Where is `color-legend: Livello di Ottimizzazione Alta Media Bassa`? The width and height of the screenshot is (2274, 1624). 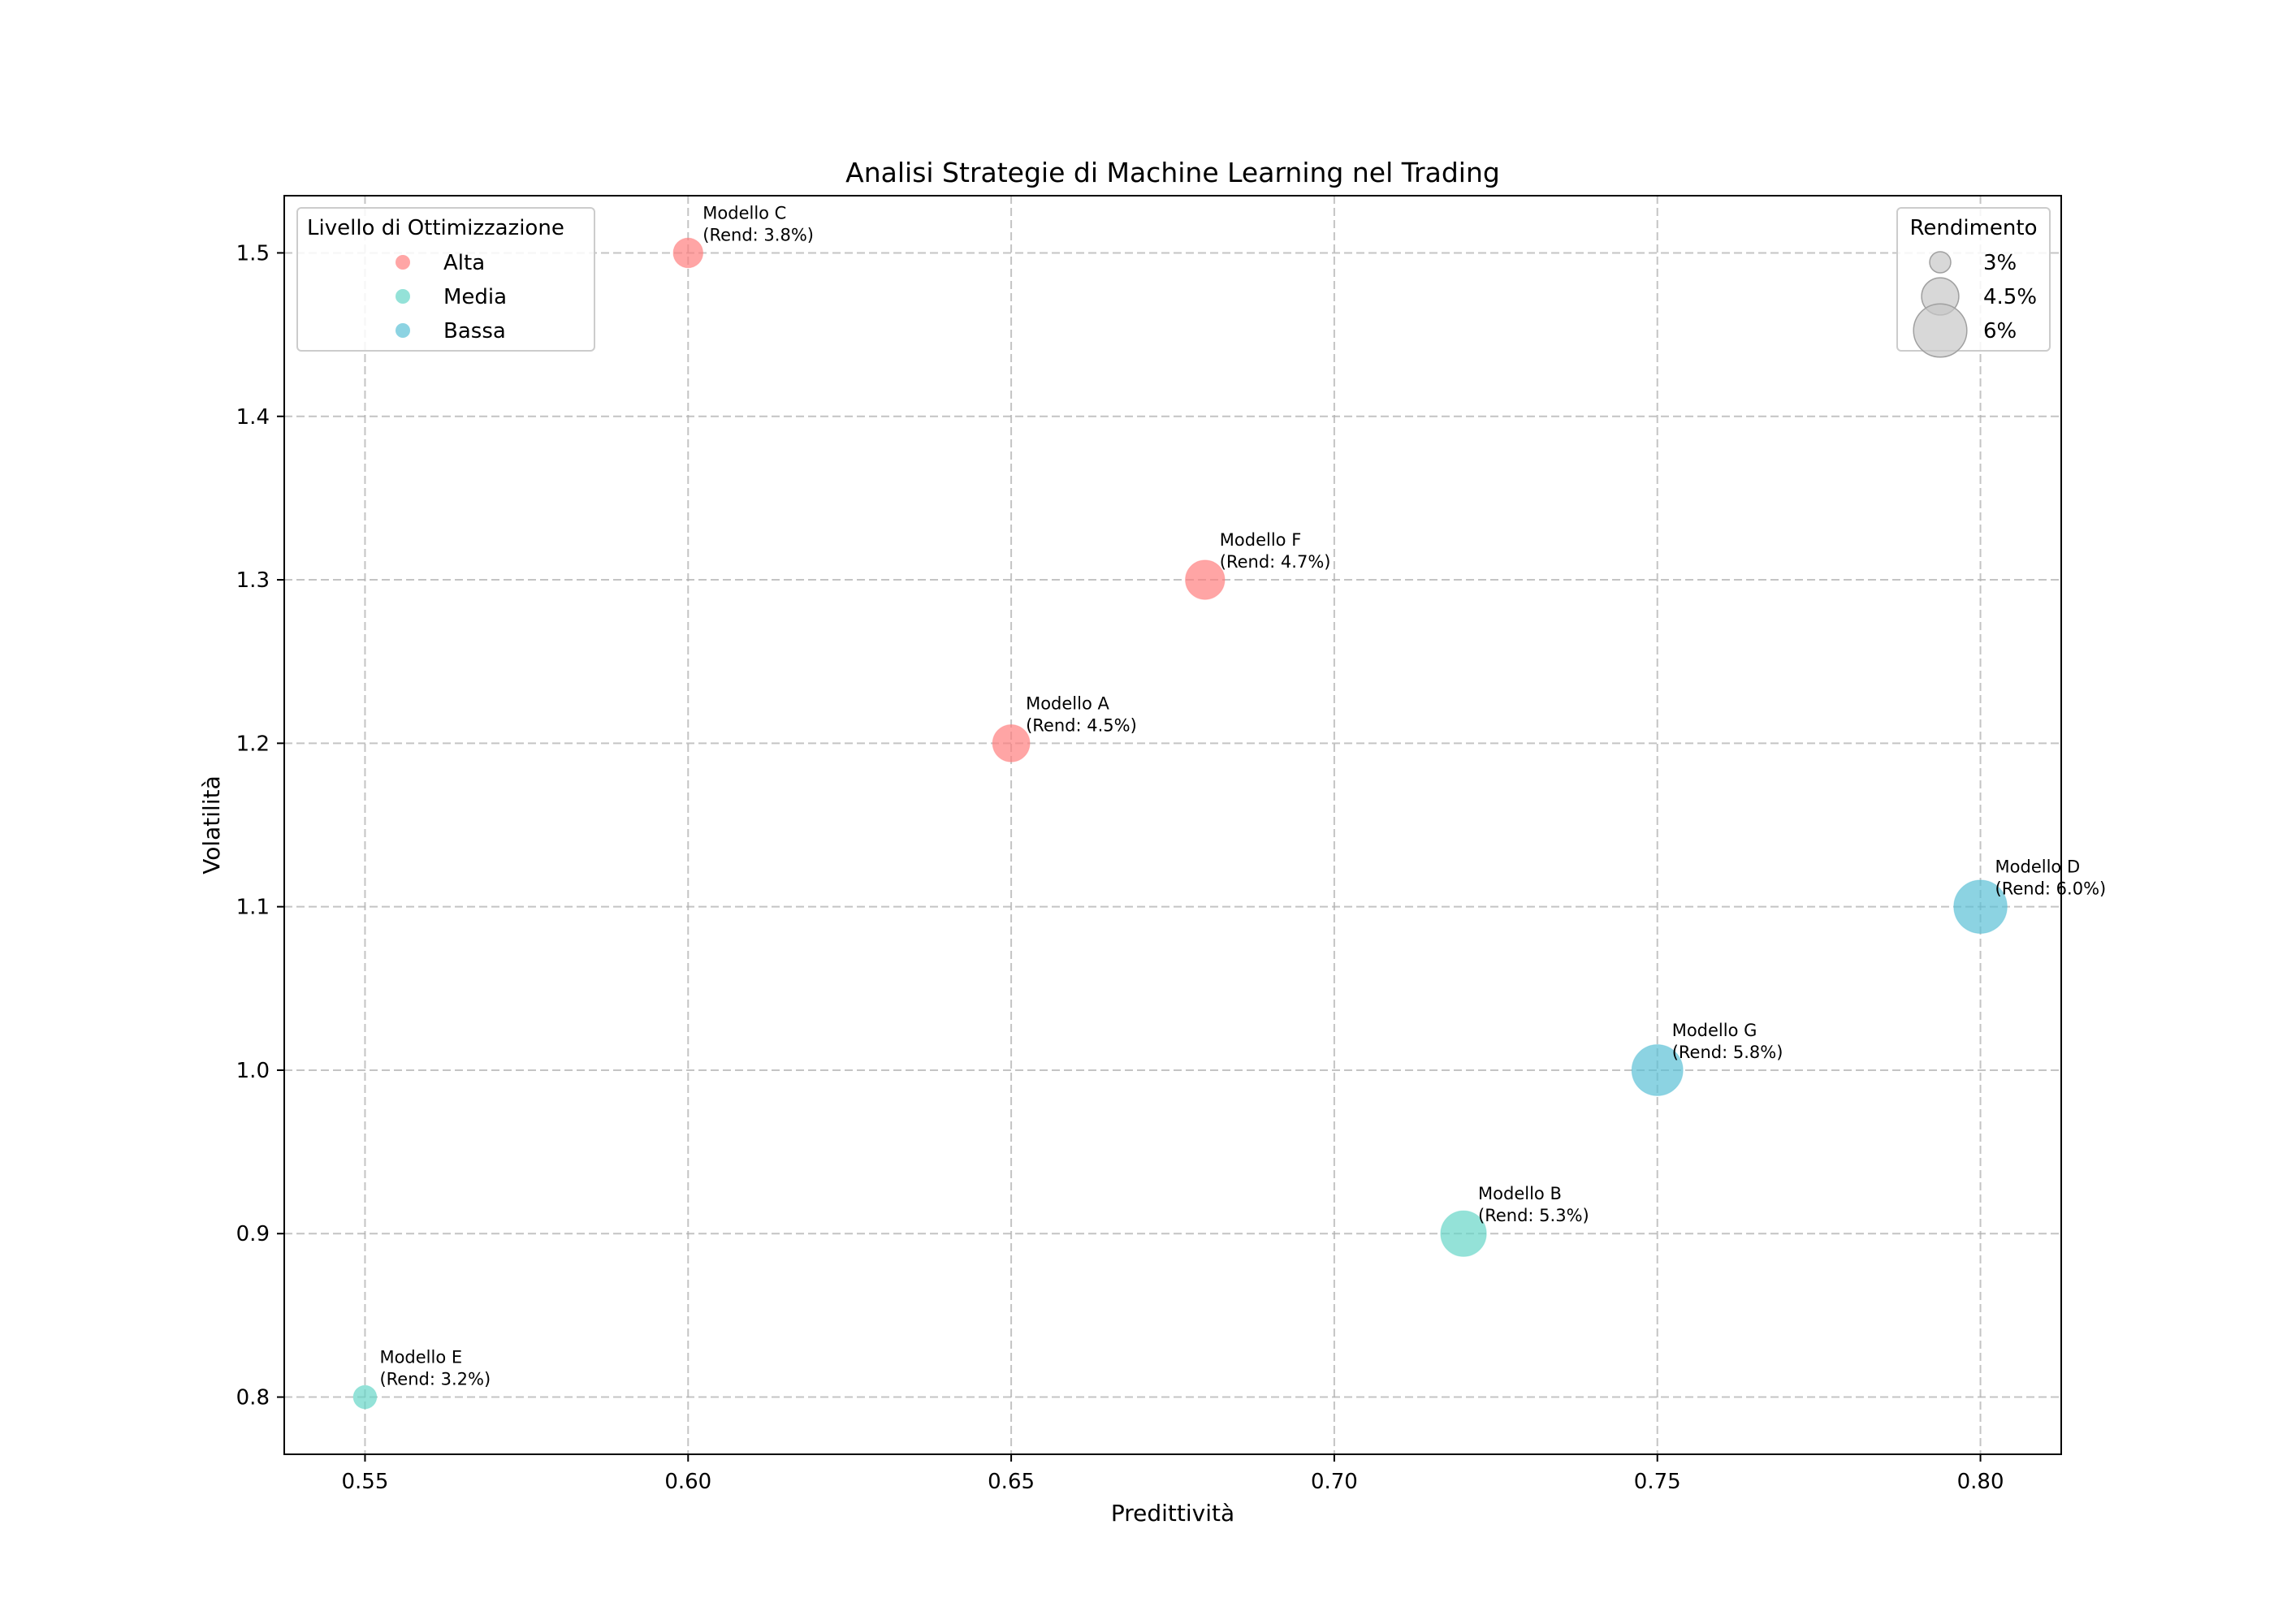 color-legend: Livello di Ottimizzazione Alta Media Bassa is located at coordinates (446, 280).